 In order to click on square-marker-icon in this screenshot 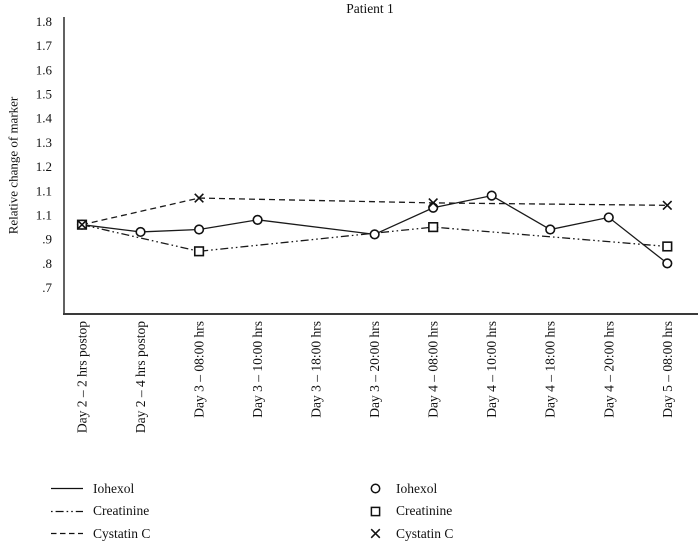, I will do `click(375, 511)`.